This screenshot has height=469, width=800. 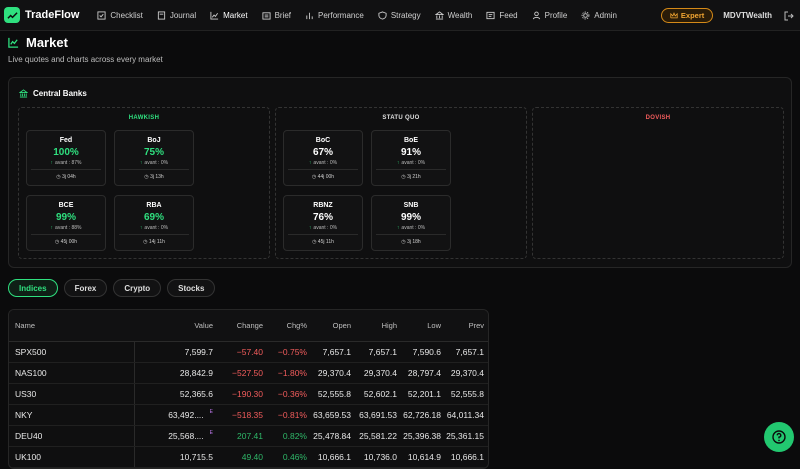 I want to click on help-button, so click(x=779, y=437).